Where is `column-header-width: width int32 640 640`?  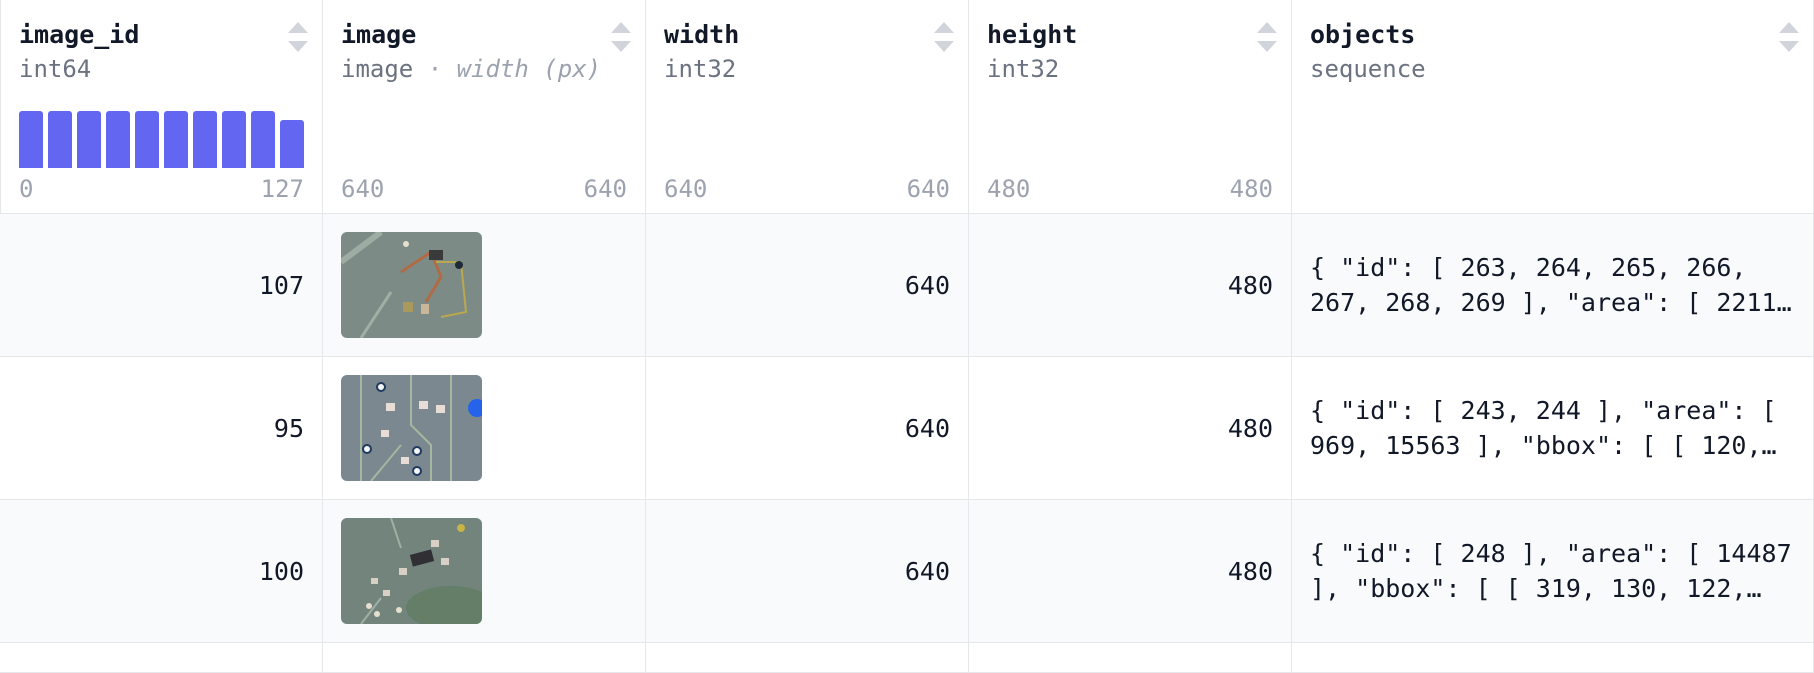 column-header-width: width int32 640 640 is located at coordinates (807, 107).